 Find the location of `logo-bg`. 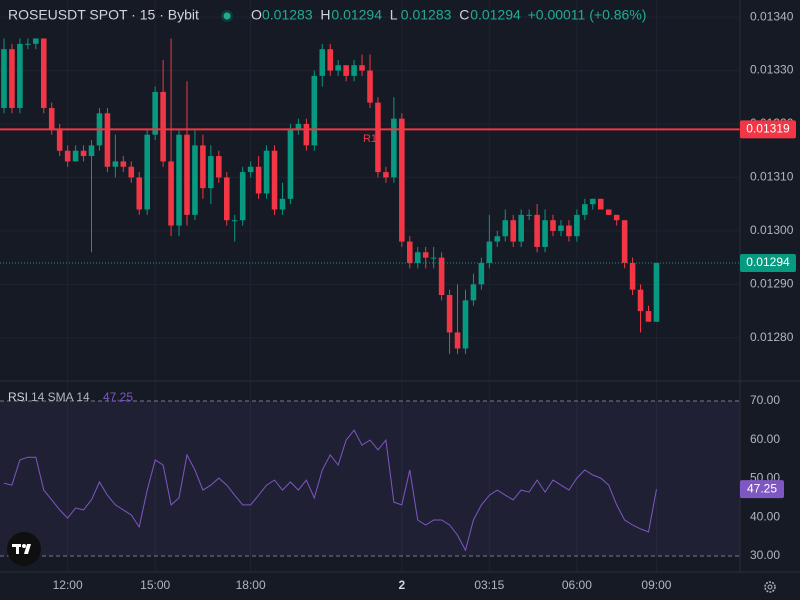

logo-bg is located at coordinates (24, 549).